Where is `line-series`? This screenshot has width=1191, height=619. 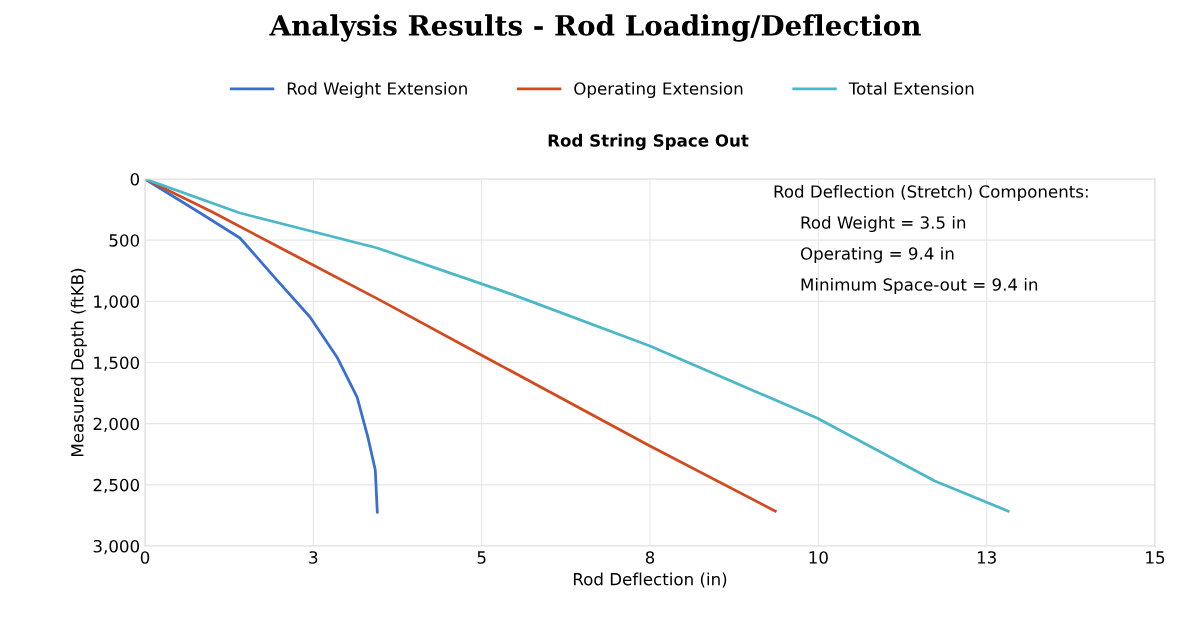
line-series is located at coordinates (262, 346).